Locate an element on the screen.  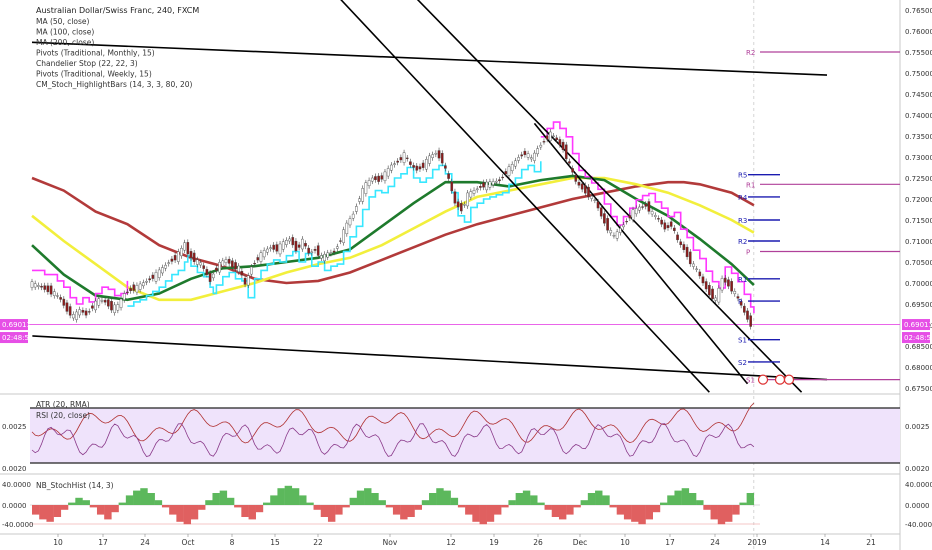
event-marker is located at coordinates (780, 379).